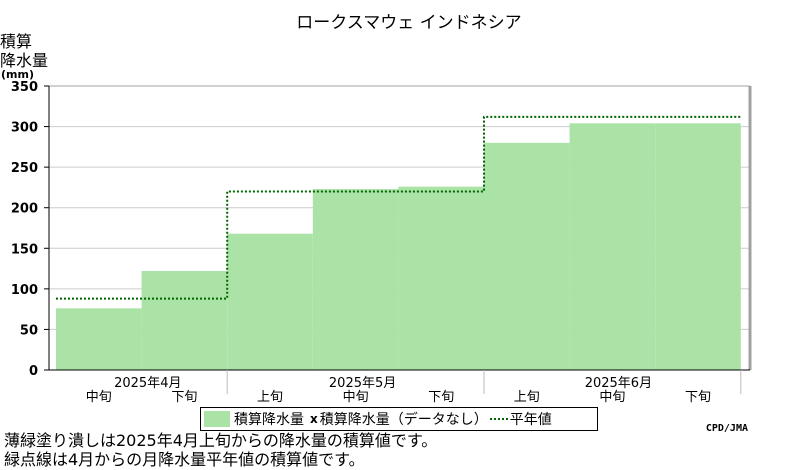  Describe the element at coordinates (441, 278) in the screenshot. I see `bar-2025年5月下旬` at that location.